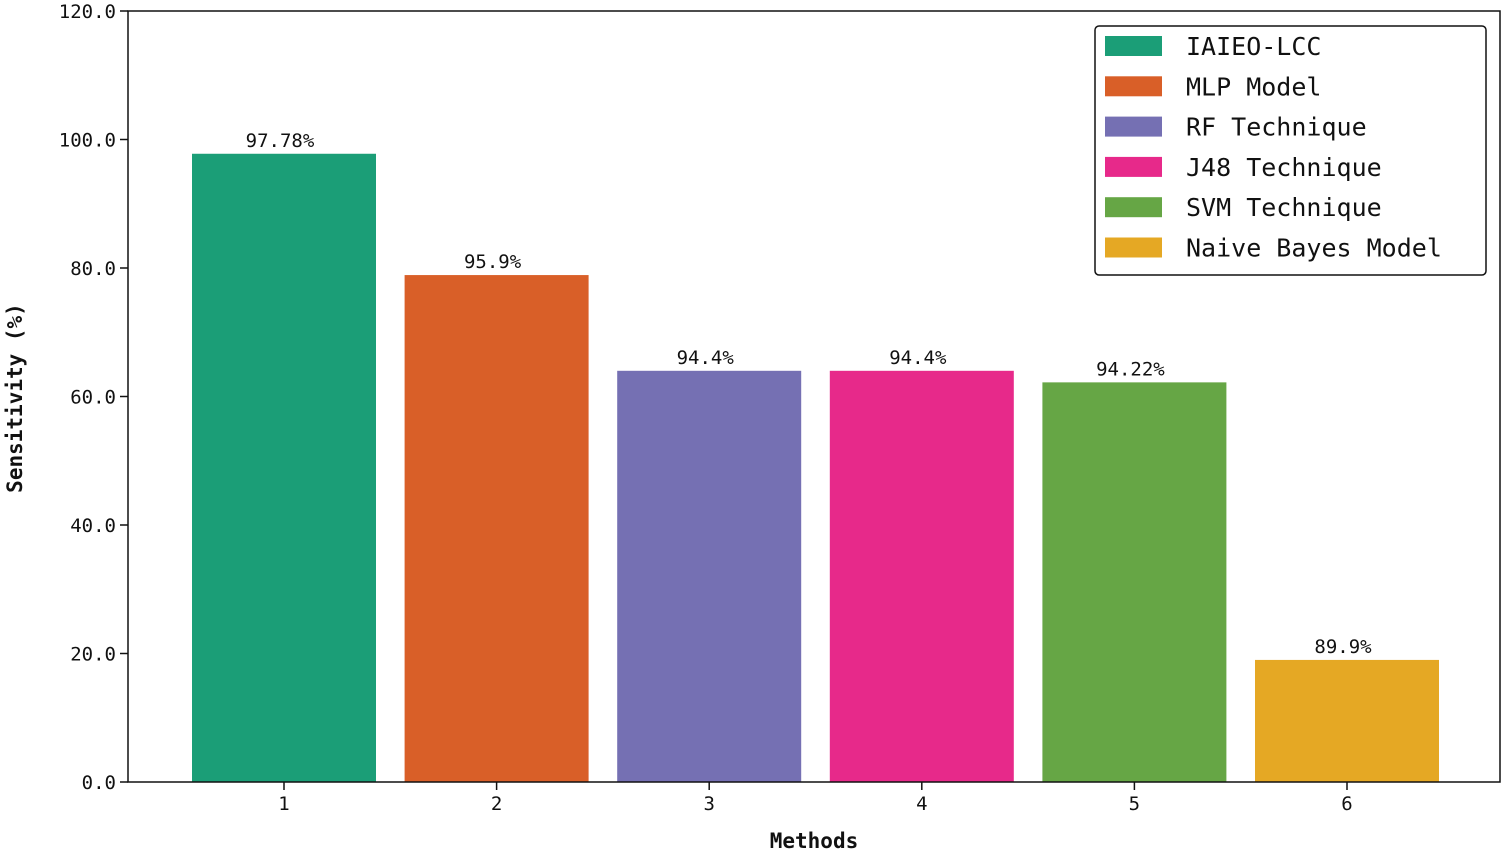 The height and width of the screenshot is (853, 1505). What do you see at coordinates (1276, 127) in the screenshot?
I see `legend-label: RF Technique` at bounding box center [1276, 127].